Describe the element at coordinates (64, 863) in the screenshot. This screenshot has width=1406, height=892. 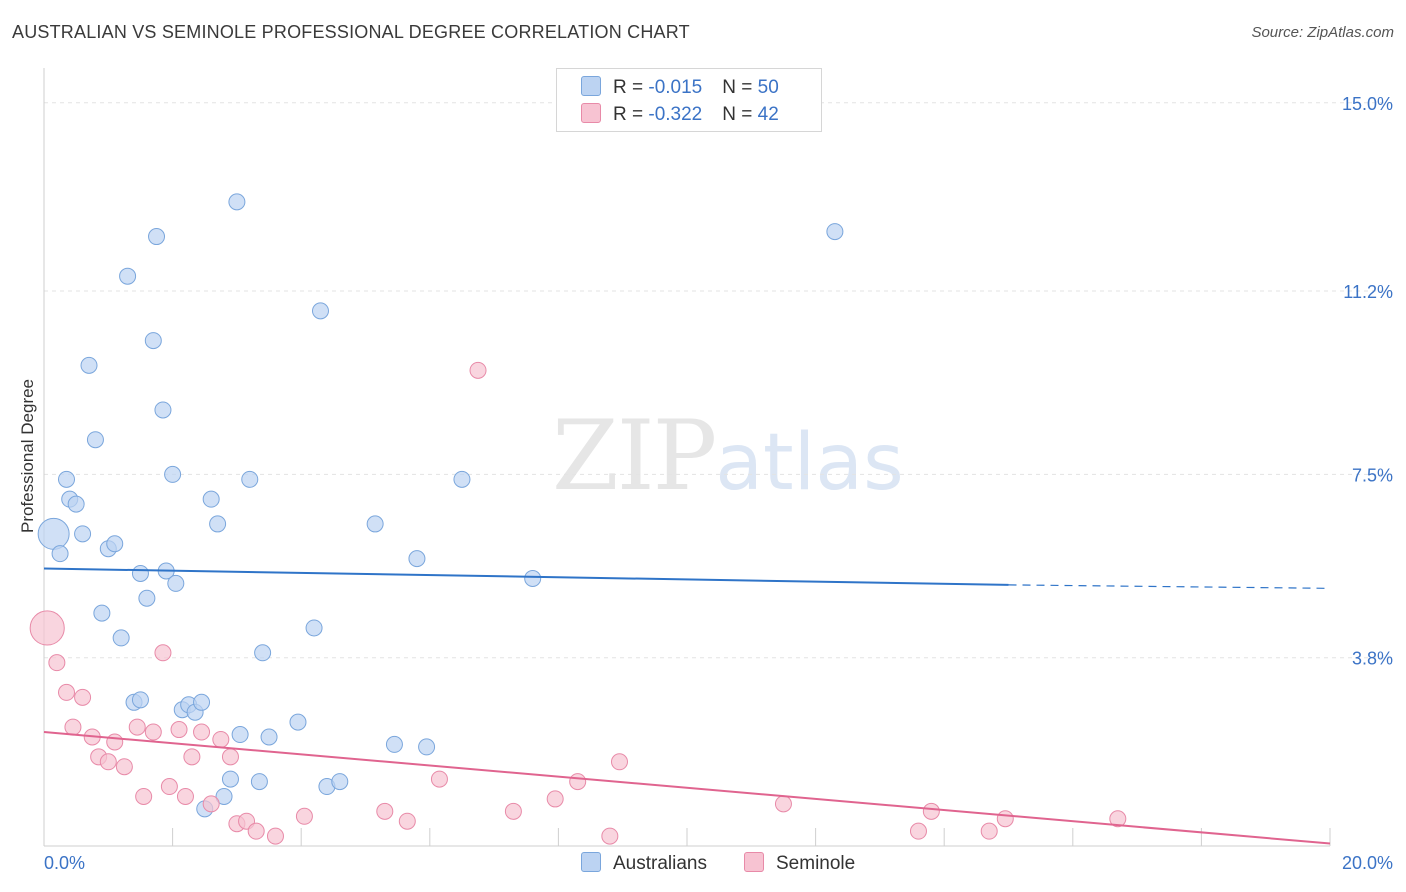
I see `x-tick-label: 0.0%` at that location.